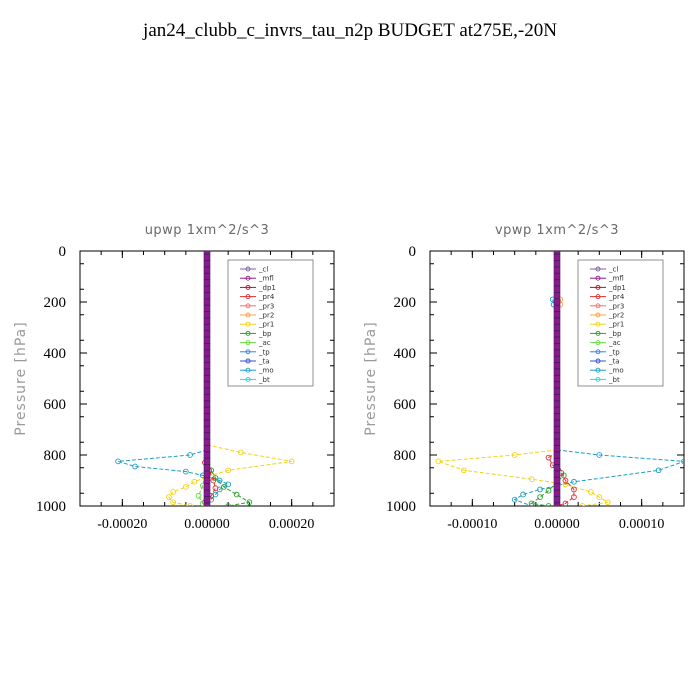 Image resolution: width=700 pixels, height=700 pixels. Describe the element at coordinates (266, 306) in the screenshot. I see `legend-label: _pr3` at that location.